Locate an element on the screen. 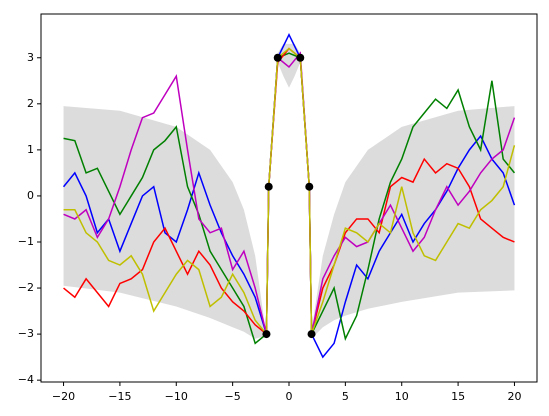 This screenshot has width=549, height=416. y-tick-label: 3 is located at coordinates (30, 57).